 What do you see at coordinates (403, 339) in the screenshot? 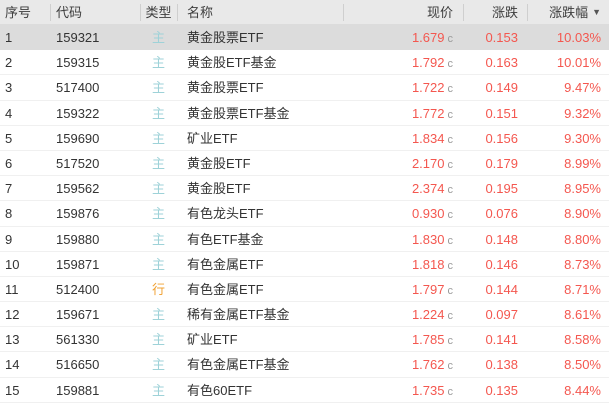
I see `cell-price: 1.785 c` at bounding box center [403, 339].